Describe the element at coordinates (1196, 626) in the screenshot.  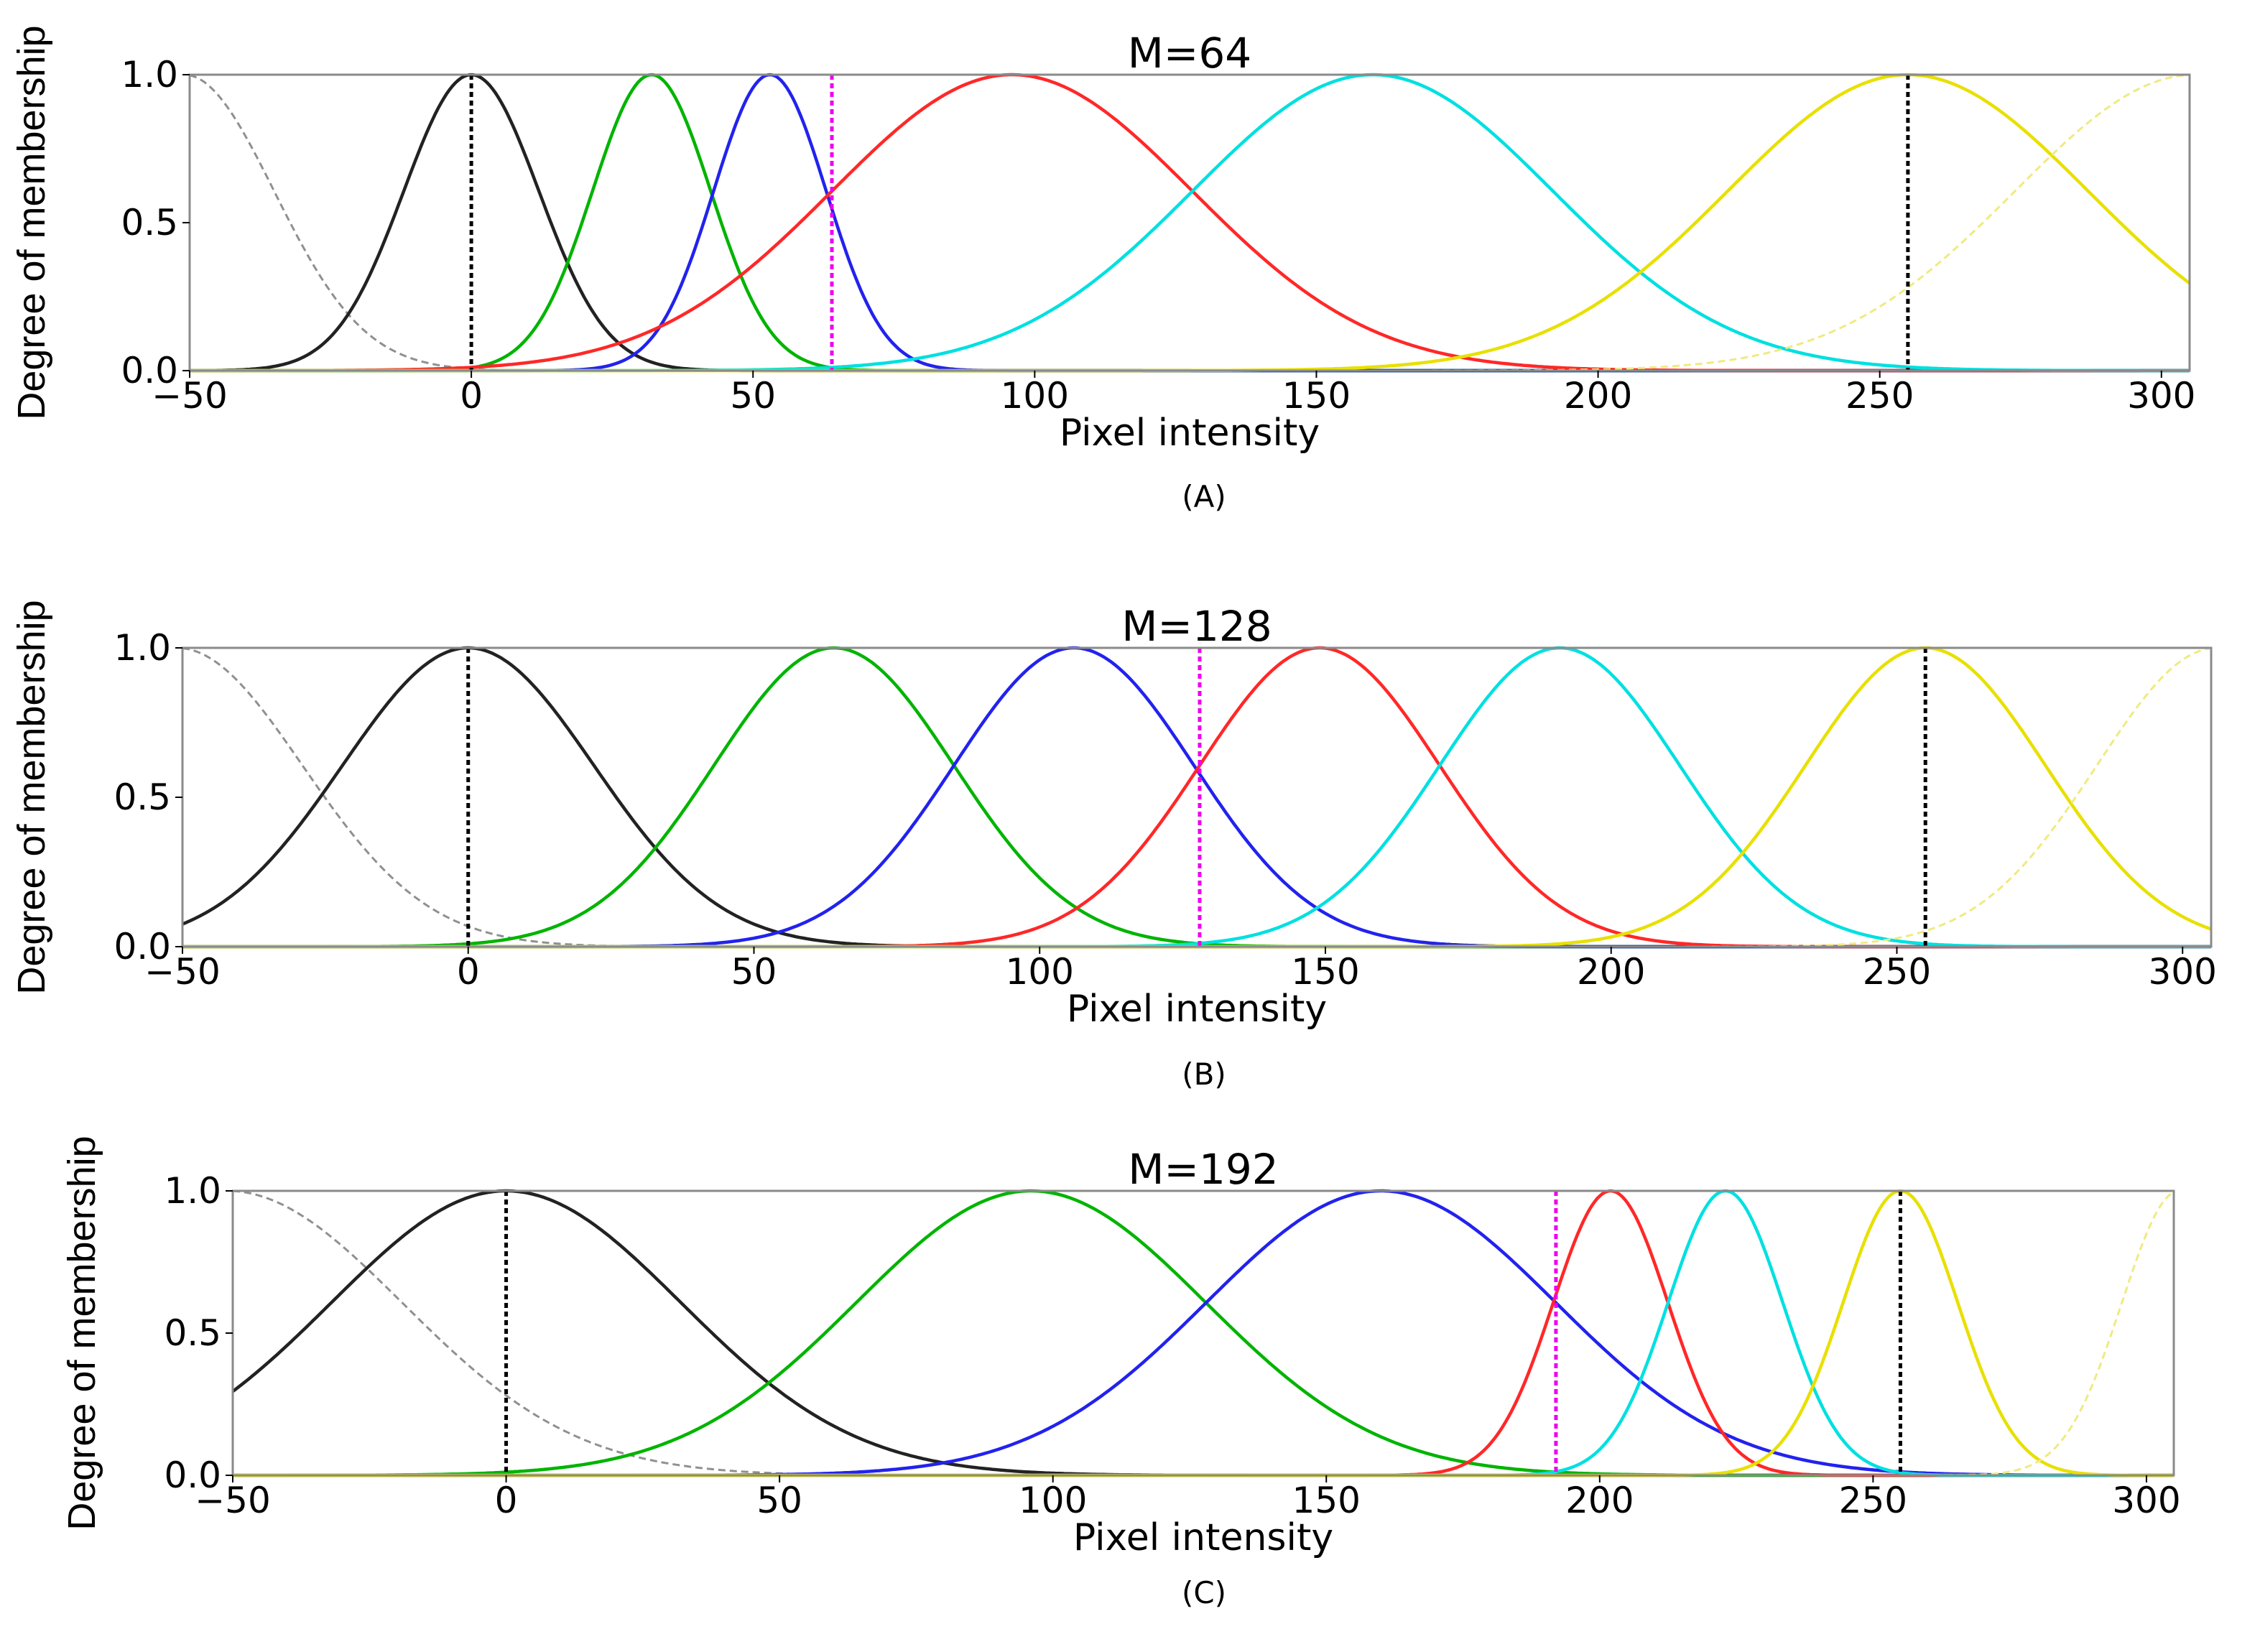
I see `panel-title: M=128` at that location.